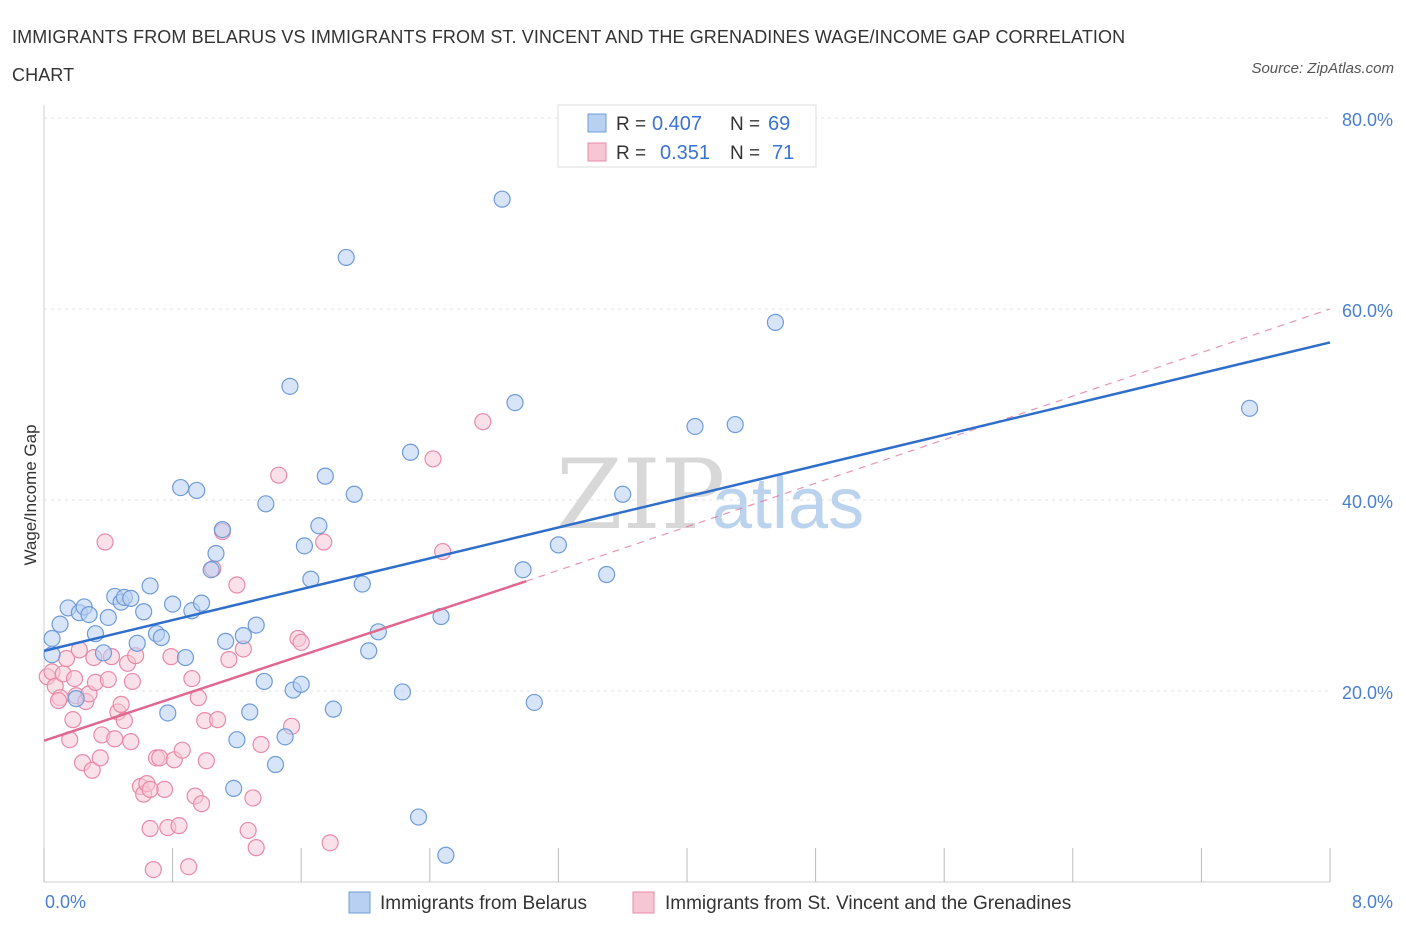 The image size is (1406, 930). I want to click on watermark: ZIP atlas, so click(710, 495).